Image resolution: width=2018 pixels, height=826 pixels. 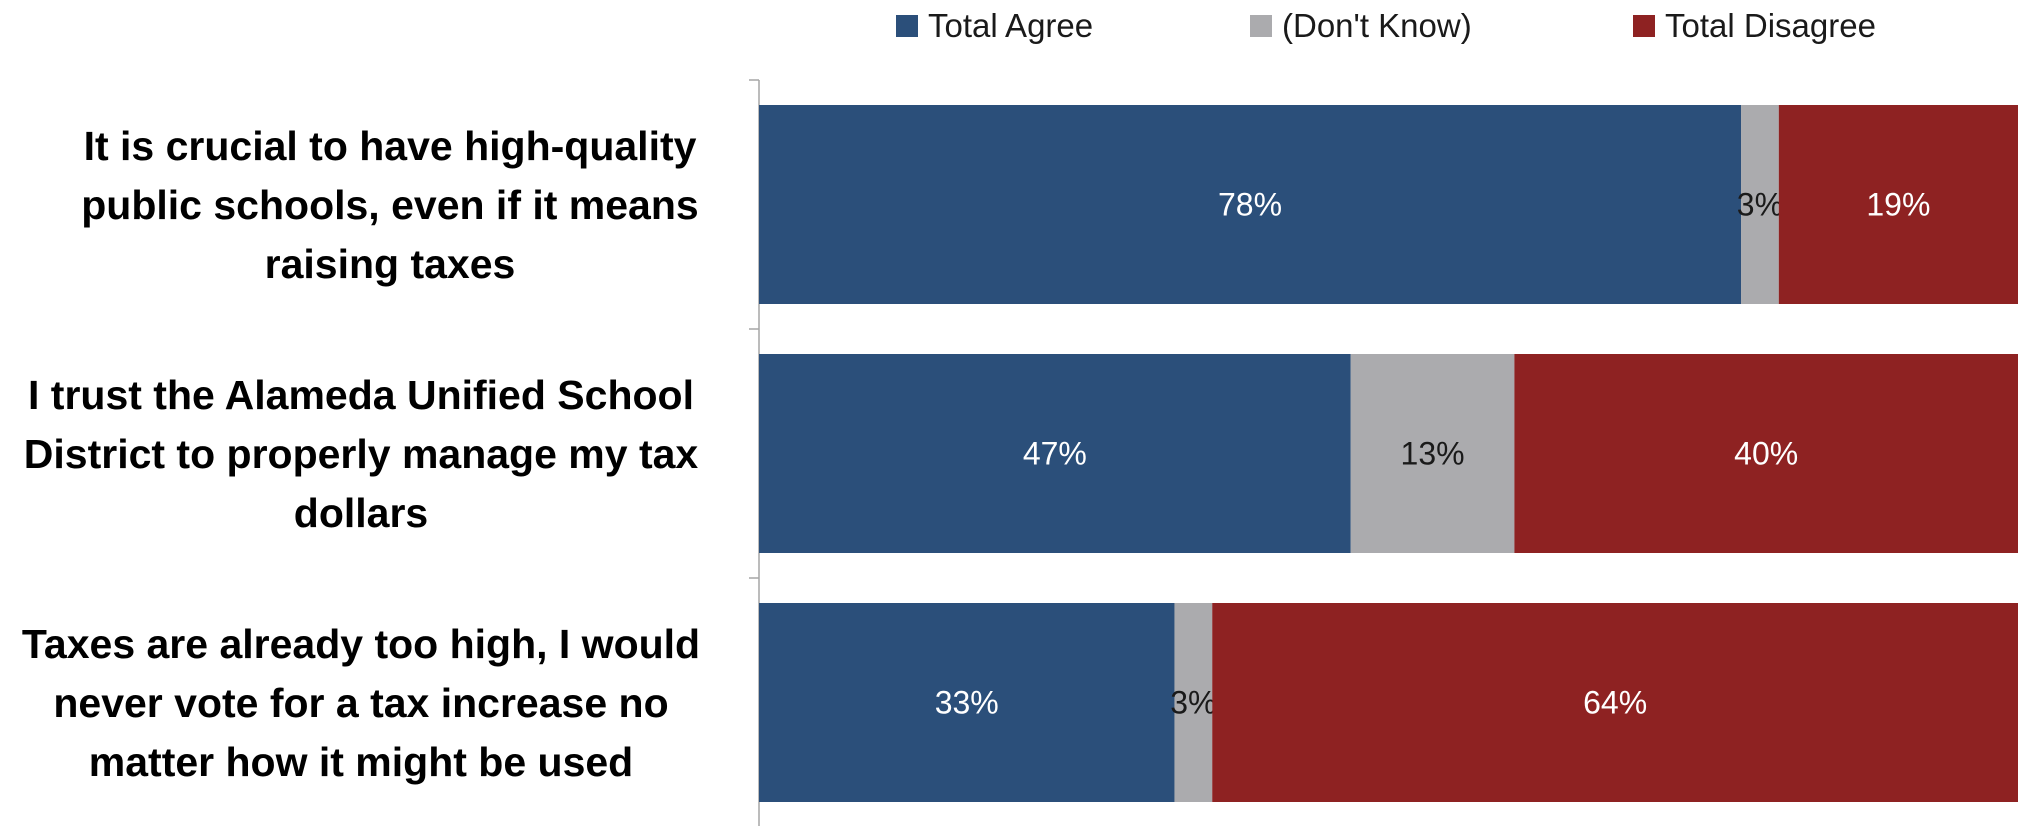 I want to click on data-label-3-series-3: 64%, so click(x=1615, y=703).